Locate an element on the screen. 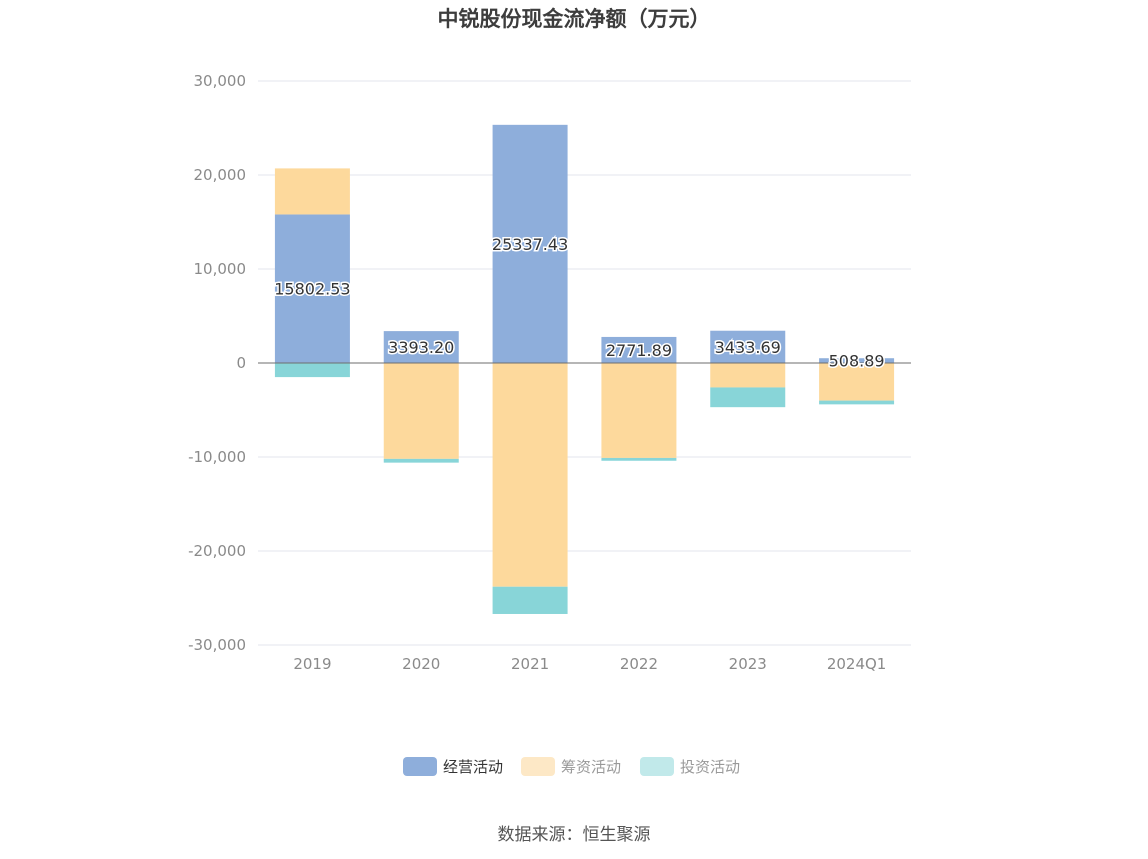 The width and height of the screenshot is (1148, 859). bar-data-label: 2771.89 is located at coordinates (639, 350).